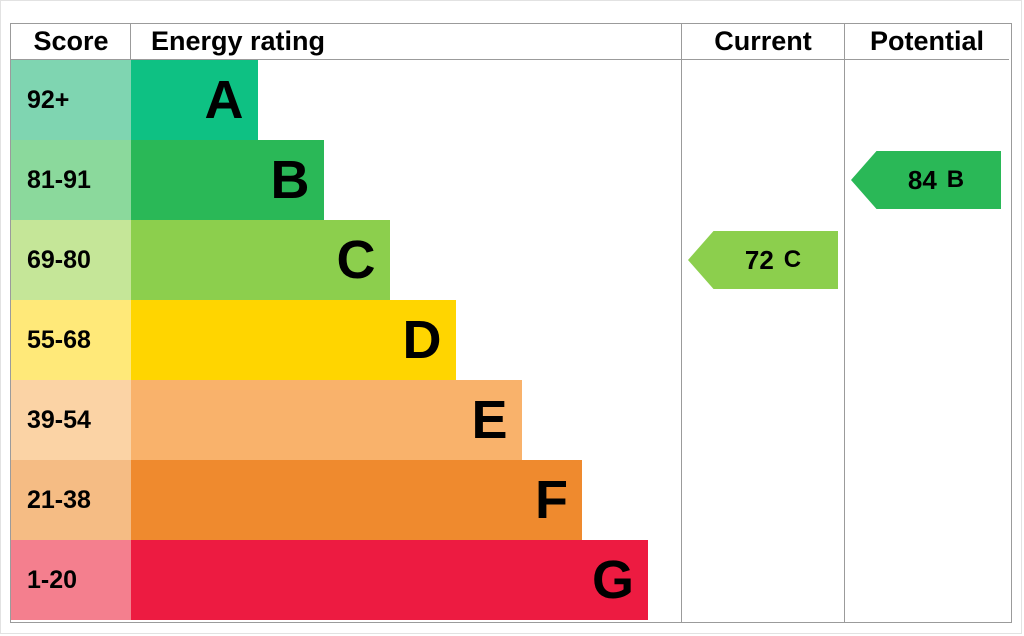 This screenshot has height=636, width=1024. What do you see at coordinates (71, 180) in the screenshot?
I see `score-range-b: 81-91` at bounding box center [71, 180].